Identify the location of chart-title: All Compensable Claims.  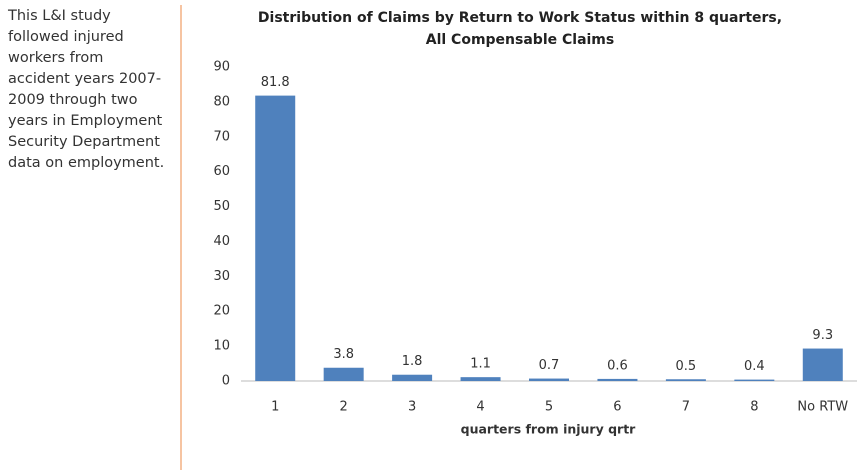
(520, 40).